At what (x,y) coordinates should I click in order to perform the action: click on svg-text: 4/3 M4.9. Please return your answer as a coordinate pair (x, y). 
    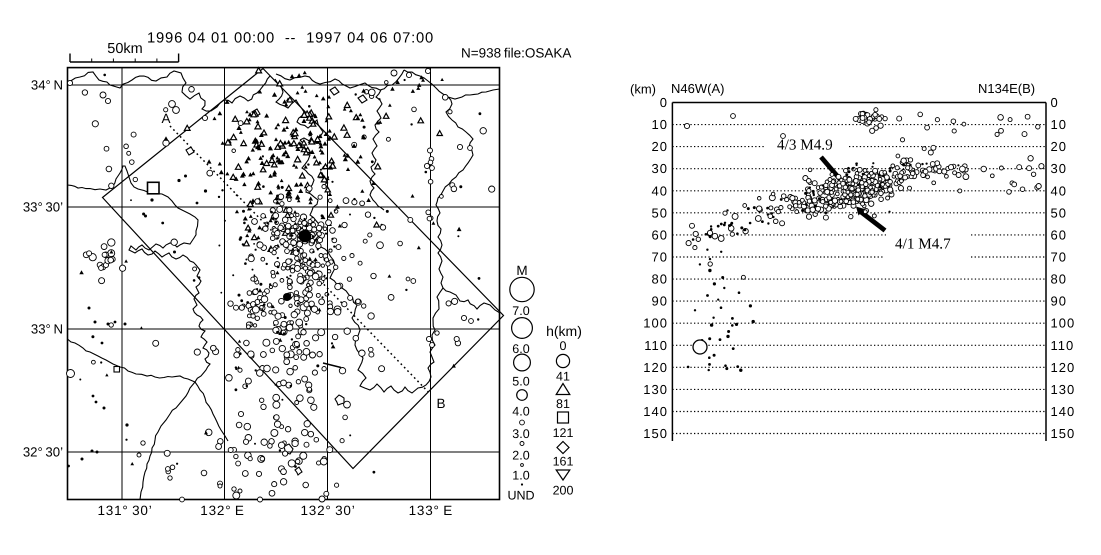
    Looking at the image, I should click on (805, 145).